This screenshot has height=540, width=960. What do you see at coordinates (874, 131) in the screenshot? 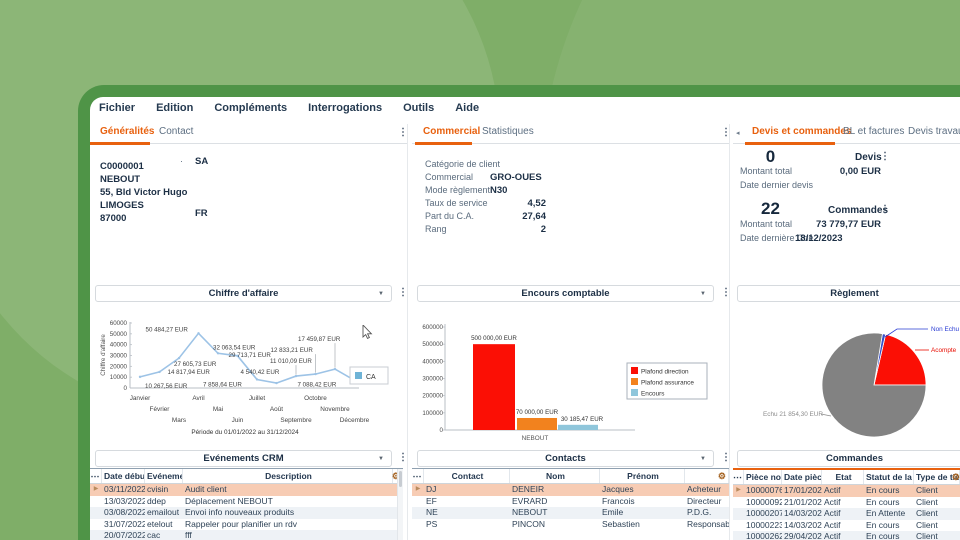
I see `tab-bl-et-factures: BL et factures` at bounding box center [874, 131].